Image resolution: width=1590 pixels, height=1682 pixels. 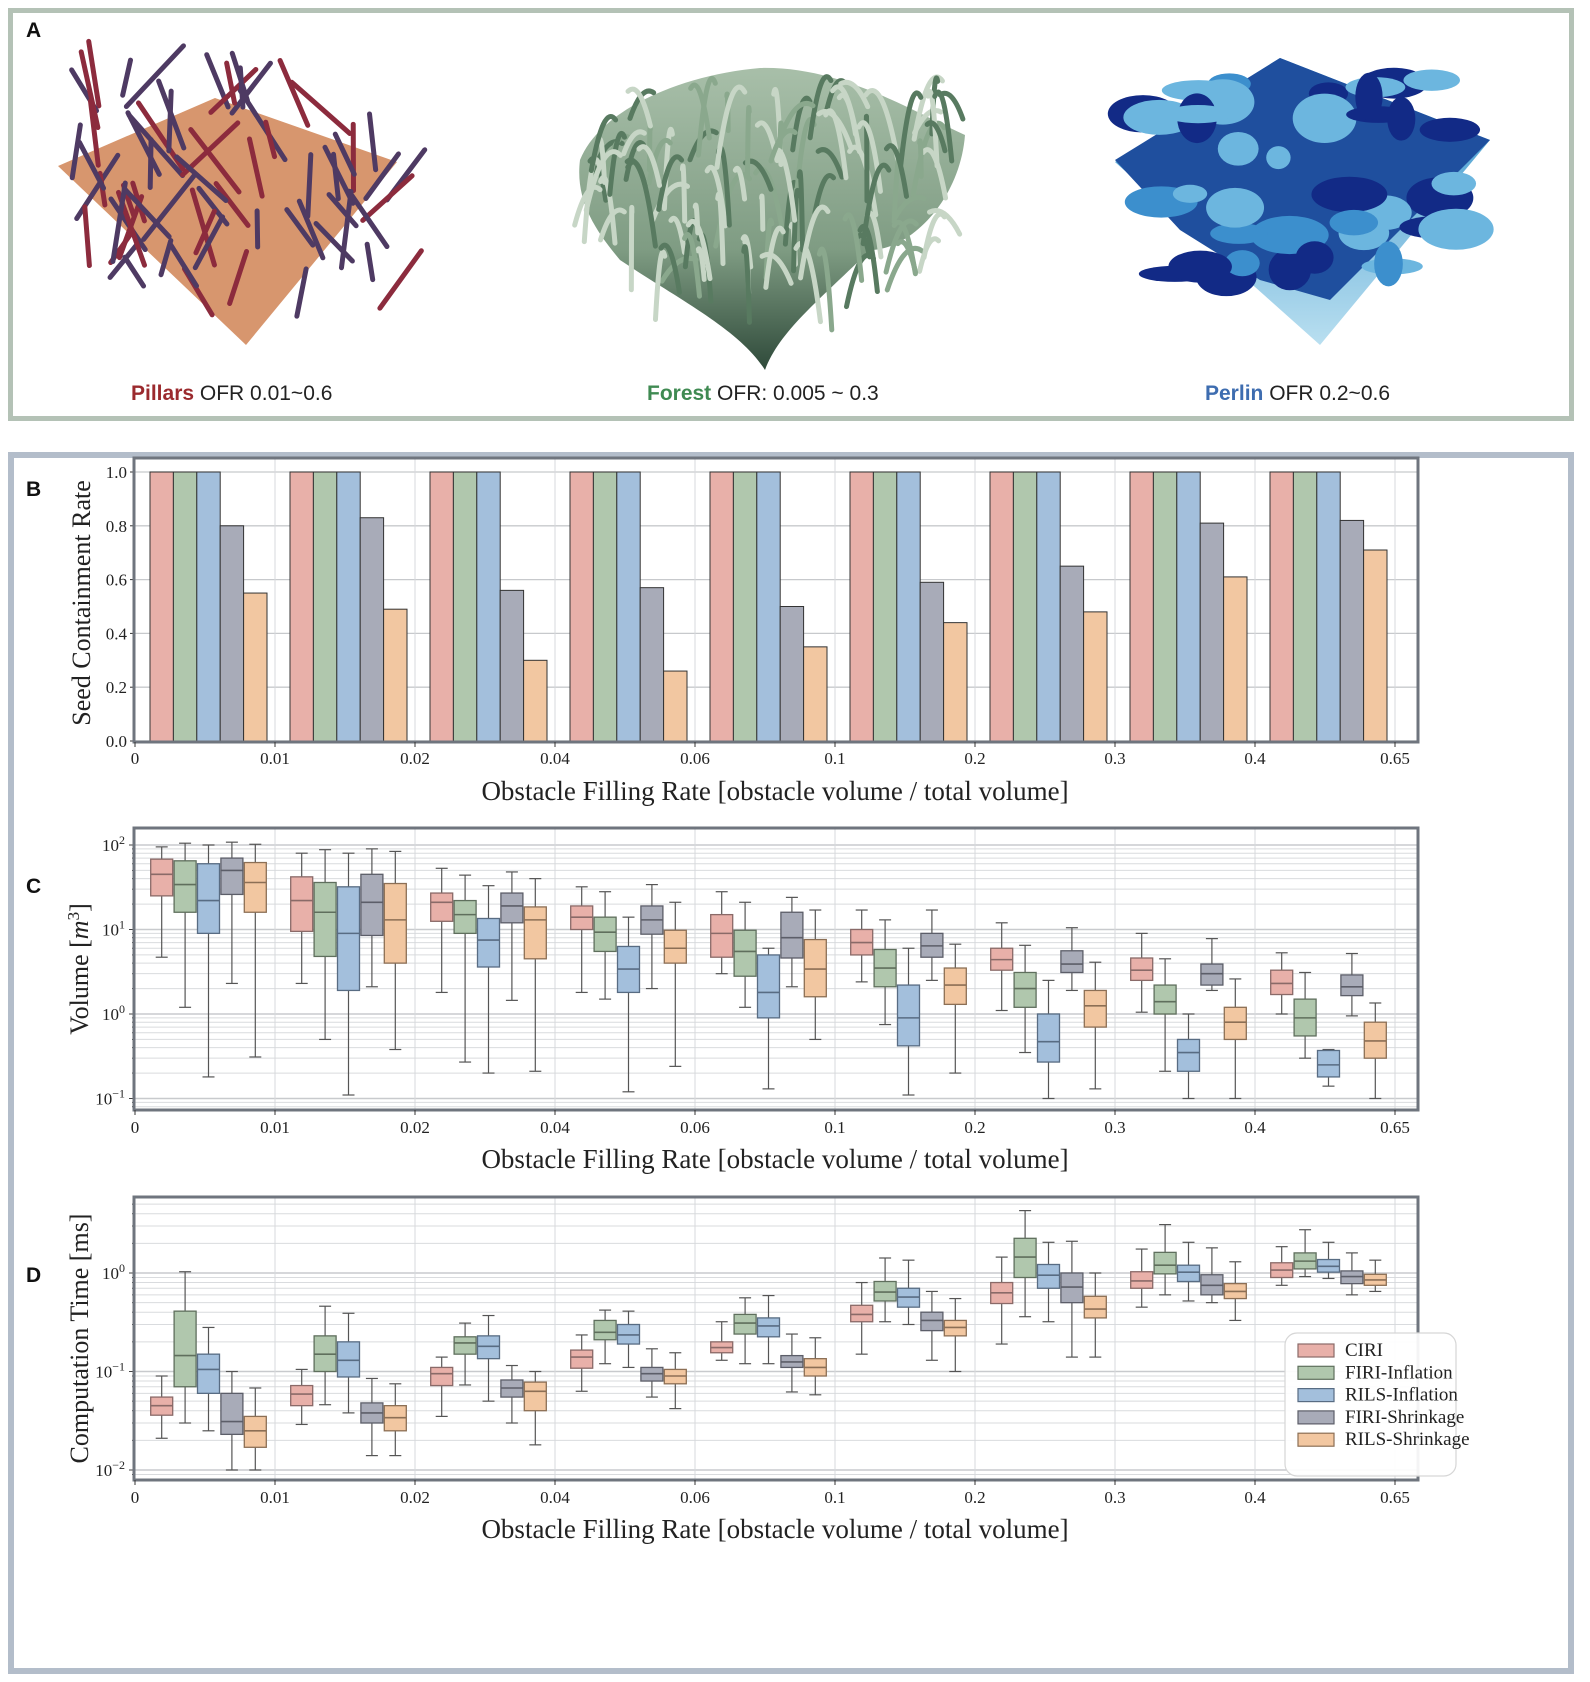 I want to click on perlin-scene, so click(x=1300, y=201).